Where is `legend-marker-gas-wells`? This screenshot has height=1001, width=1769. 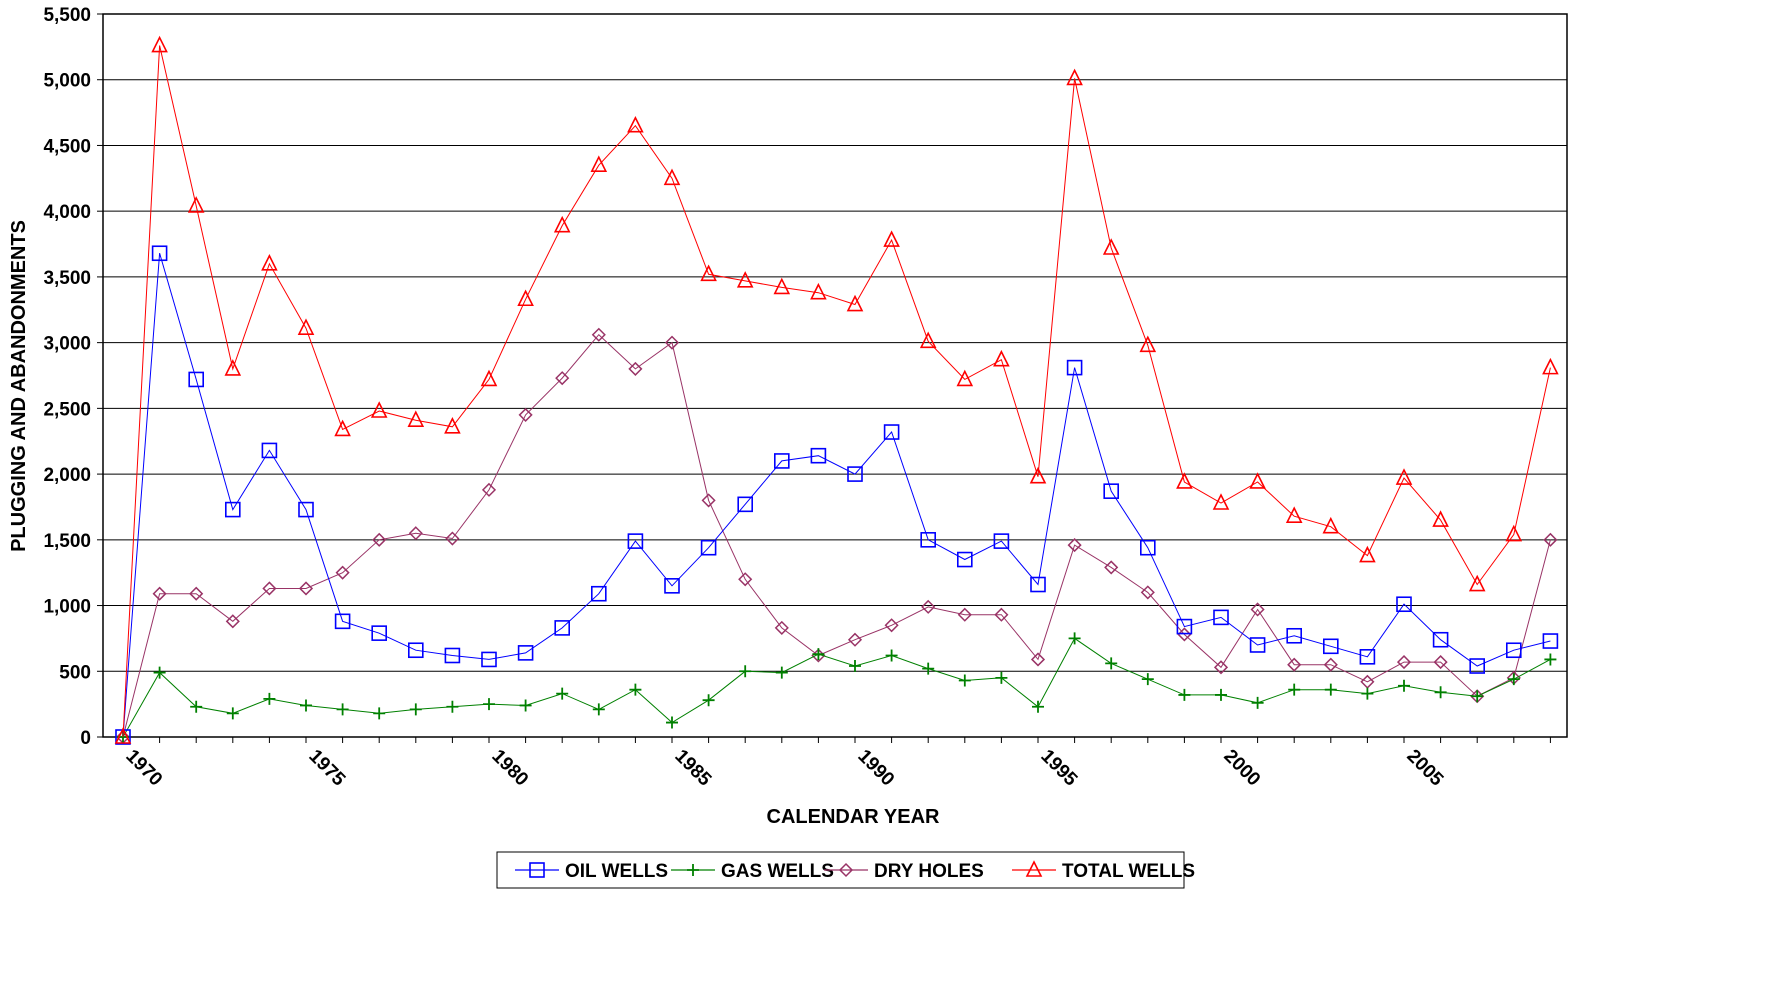 legend-marker-gas-wells is located at coordinates (693, 870).